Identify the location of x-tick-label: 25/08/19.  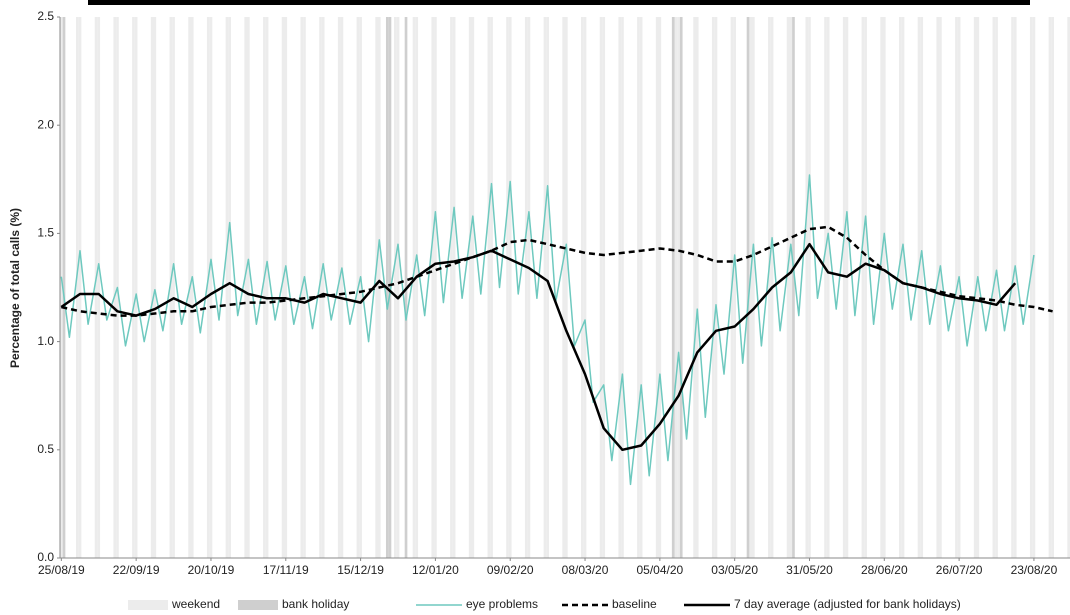
(61, 570).